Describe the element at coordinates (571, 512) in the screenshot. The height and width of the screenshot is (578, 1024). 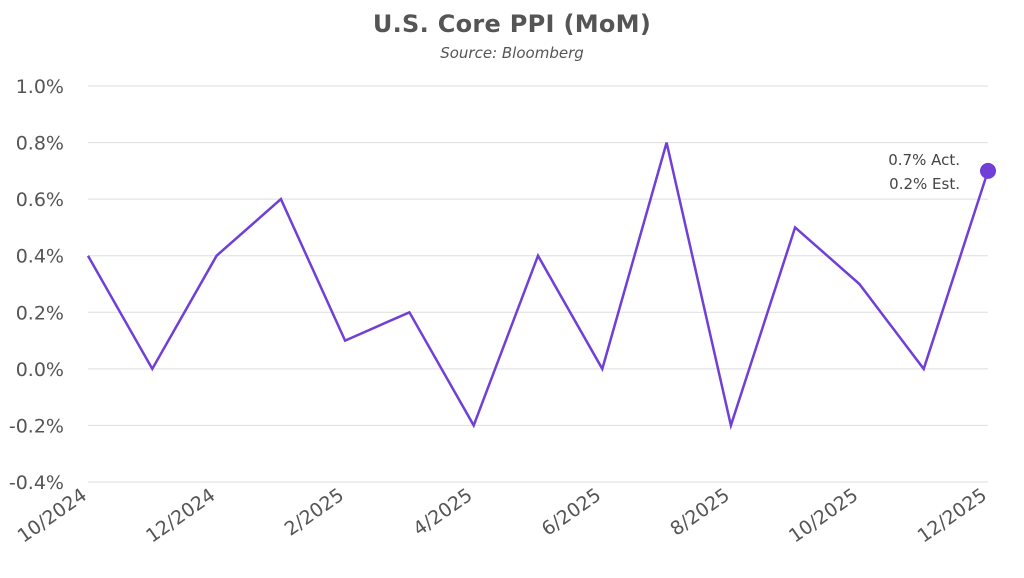
I see `x-tick-label: 6/2025` at that location.